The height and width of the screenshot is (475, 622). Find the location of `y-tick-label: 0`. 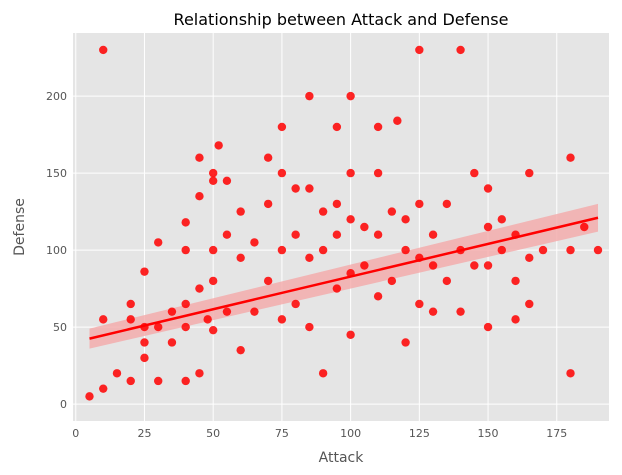

y-tick-label: 0 is located at coordinates (63, 404).